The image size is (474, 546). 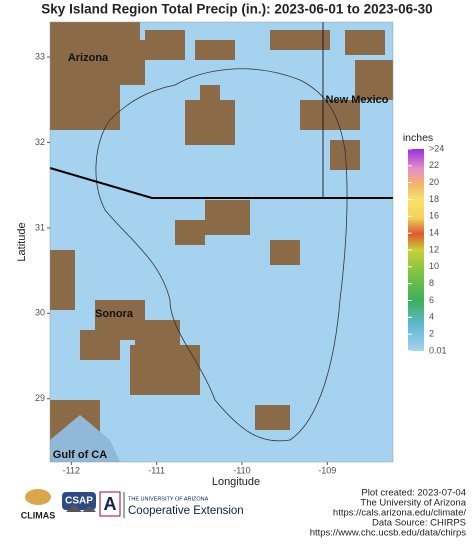 I want to click on legend-tick-label: 10, so click(x=434, y=266).